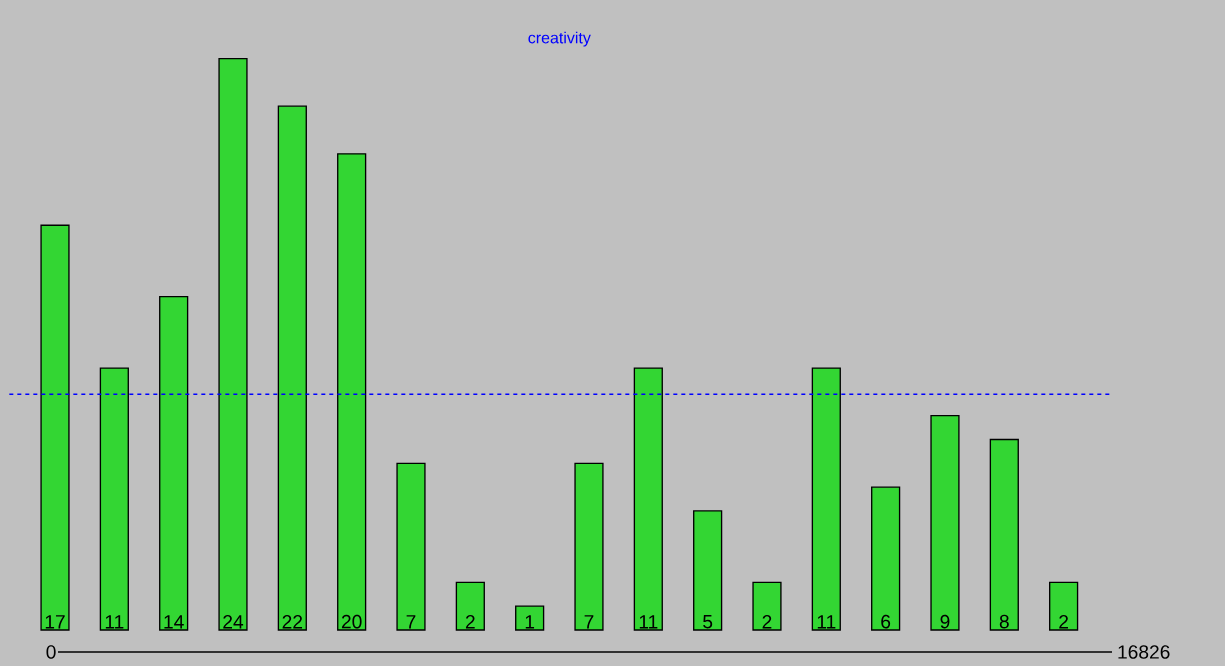 The width and height of the screenshot is (1225, 666). What do you see at coordinates (530, 622) in the screenshot?
I see `data-label: 1` at bounding box center [530, 622].